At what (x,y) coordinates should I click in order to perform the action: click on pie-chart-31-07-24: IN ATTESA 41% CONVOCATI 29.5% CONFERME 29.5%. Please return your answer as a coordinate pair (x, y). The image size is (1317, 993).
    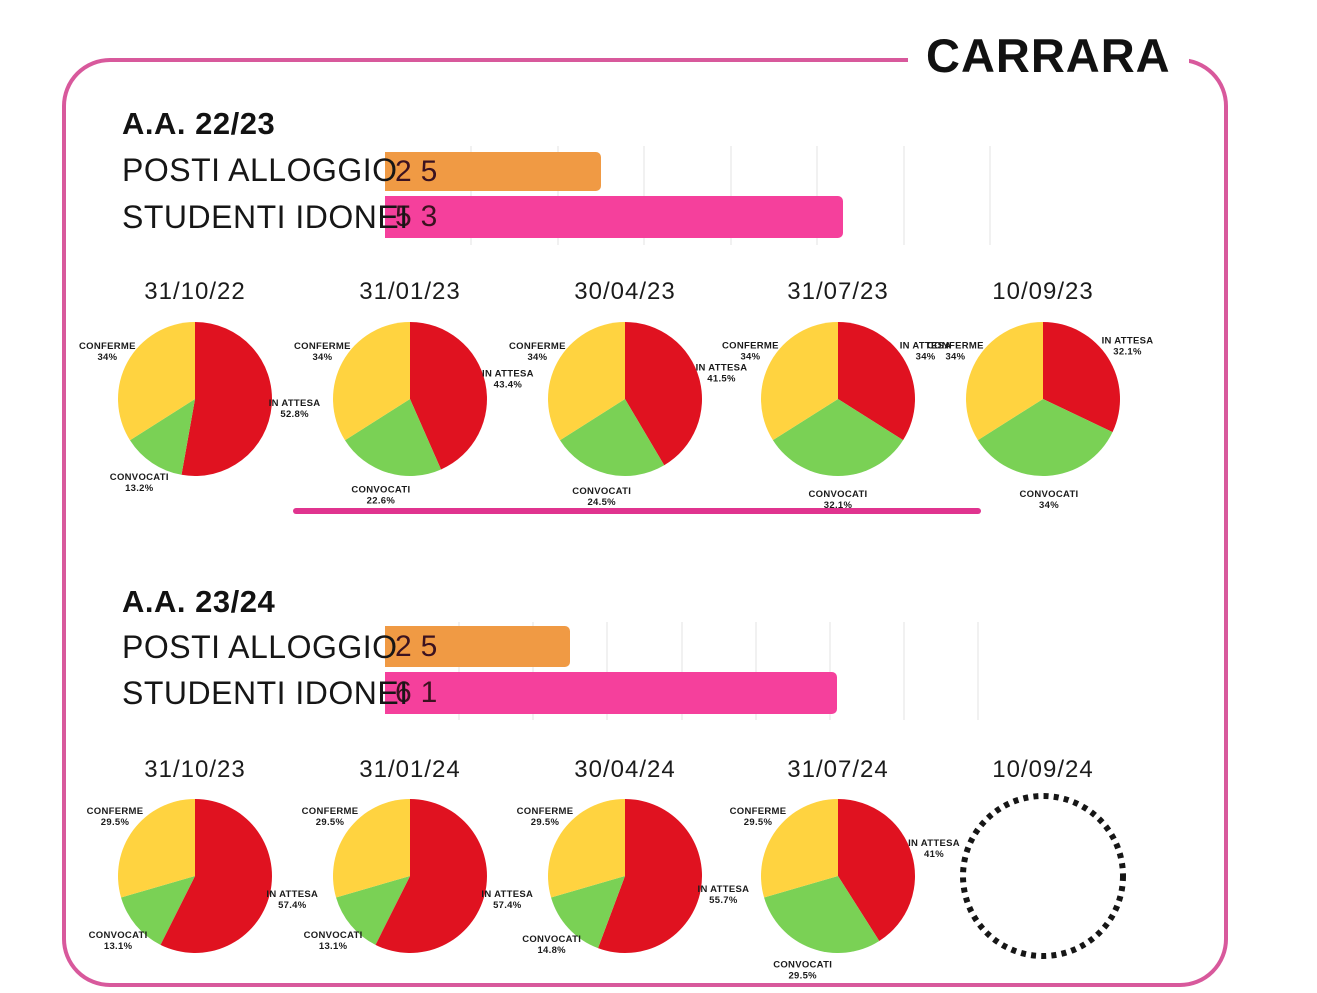
    Looking at the image, I should click on (838, 879).